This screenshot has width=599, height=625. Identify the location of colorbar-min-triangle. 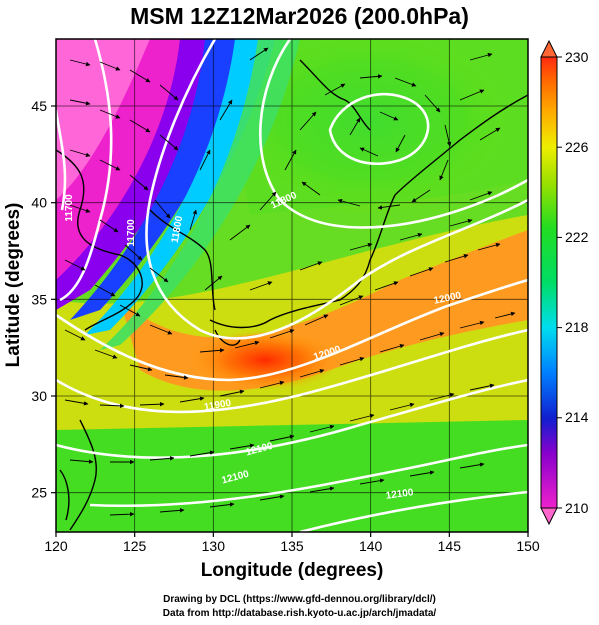
(549, 516).